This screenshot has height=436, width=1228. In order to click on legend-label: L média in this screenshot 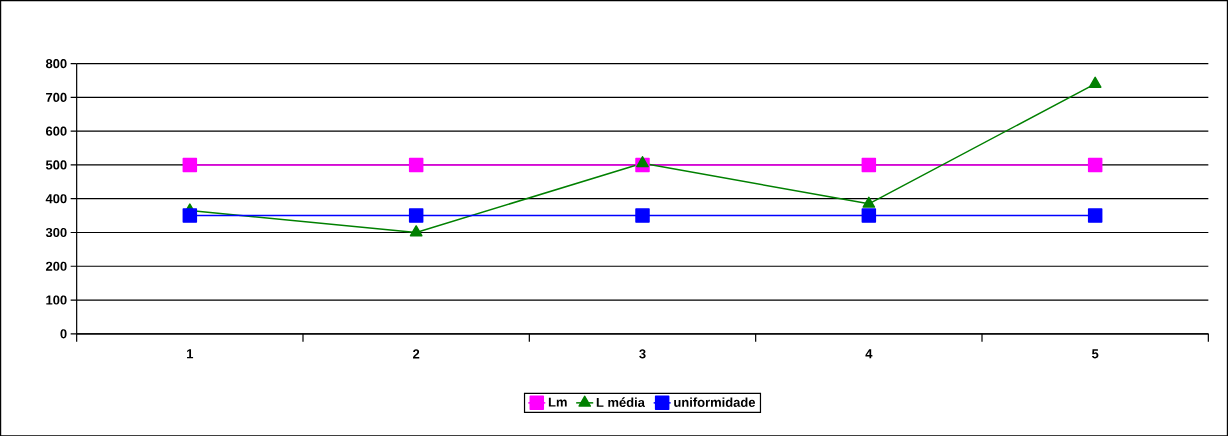, I will do `click(620, 402)`.